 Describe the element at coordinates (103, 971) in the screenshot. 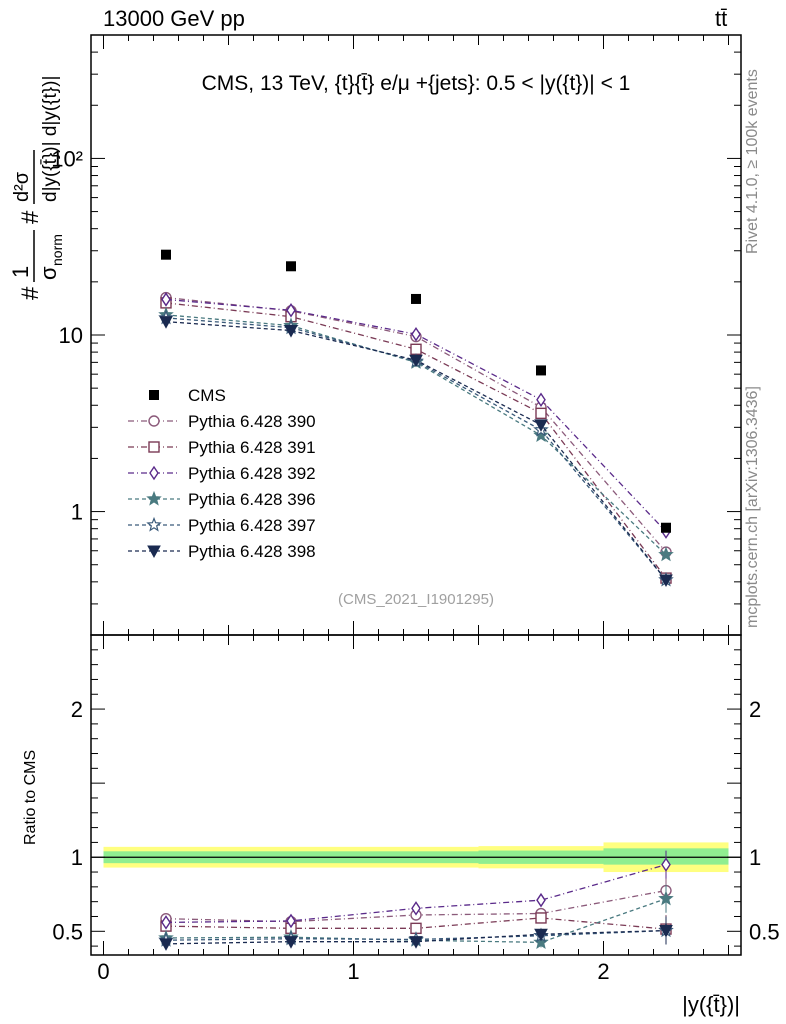

I see `ratio-xtick-label: 0` at that location.